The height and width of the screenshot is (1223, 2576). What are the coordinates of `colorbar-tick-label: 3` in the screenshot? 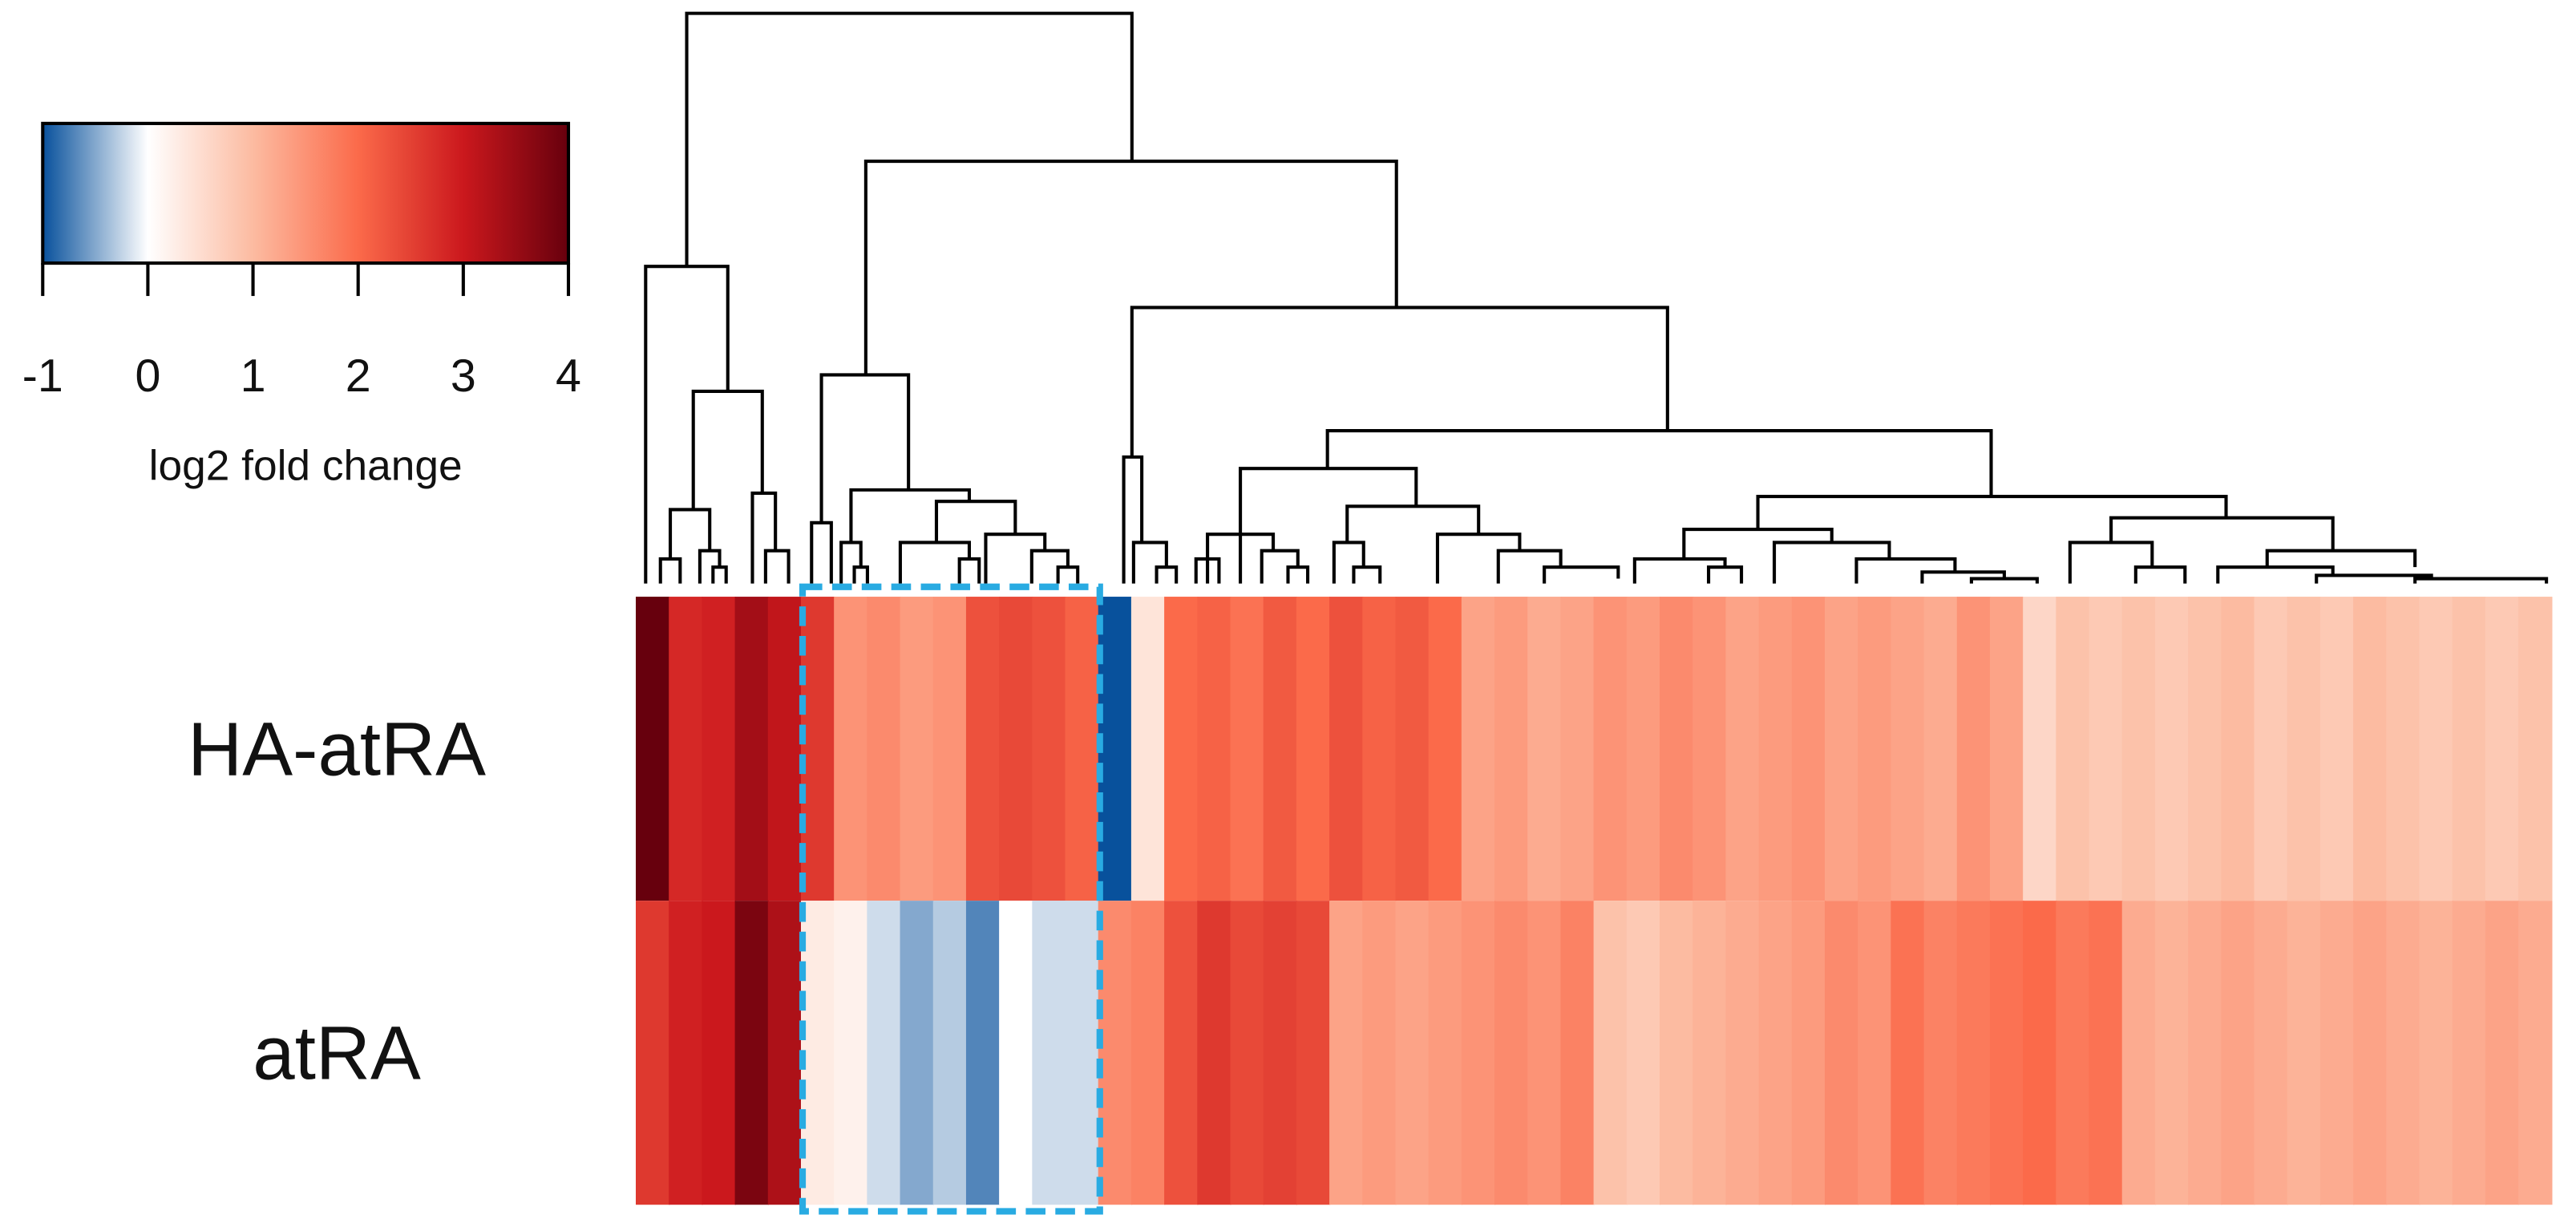 It's located at (463, 376).